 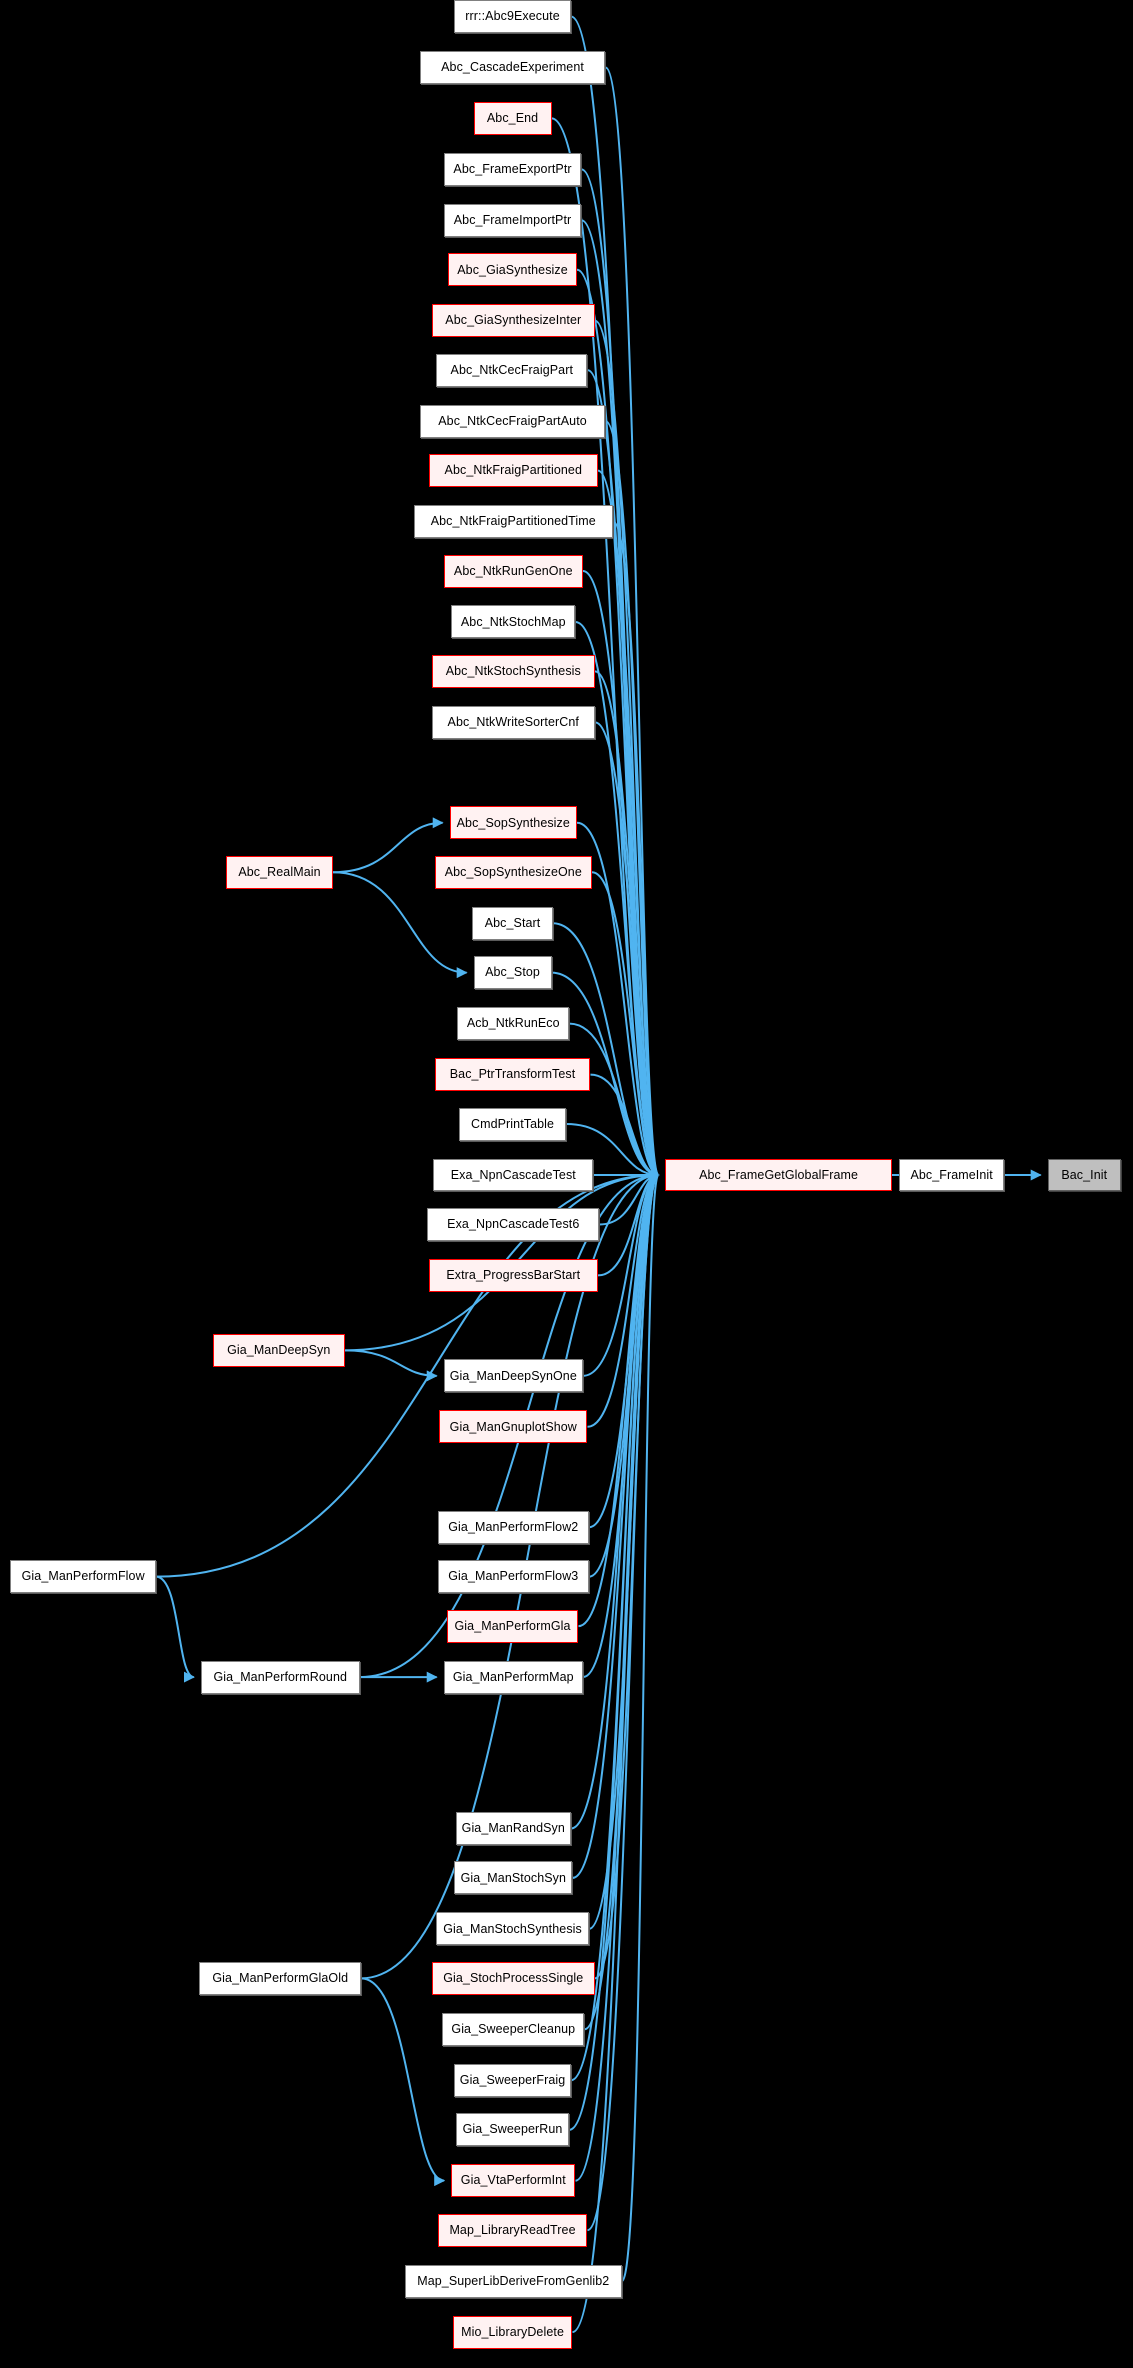 I want to click on graph-node-abc-sopsynthesize: Abc_SopSynthesize, so click(x=513, y=823).